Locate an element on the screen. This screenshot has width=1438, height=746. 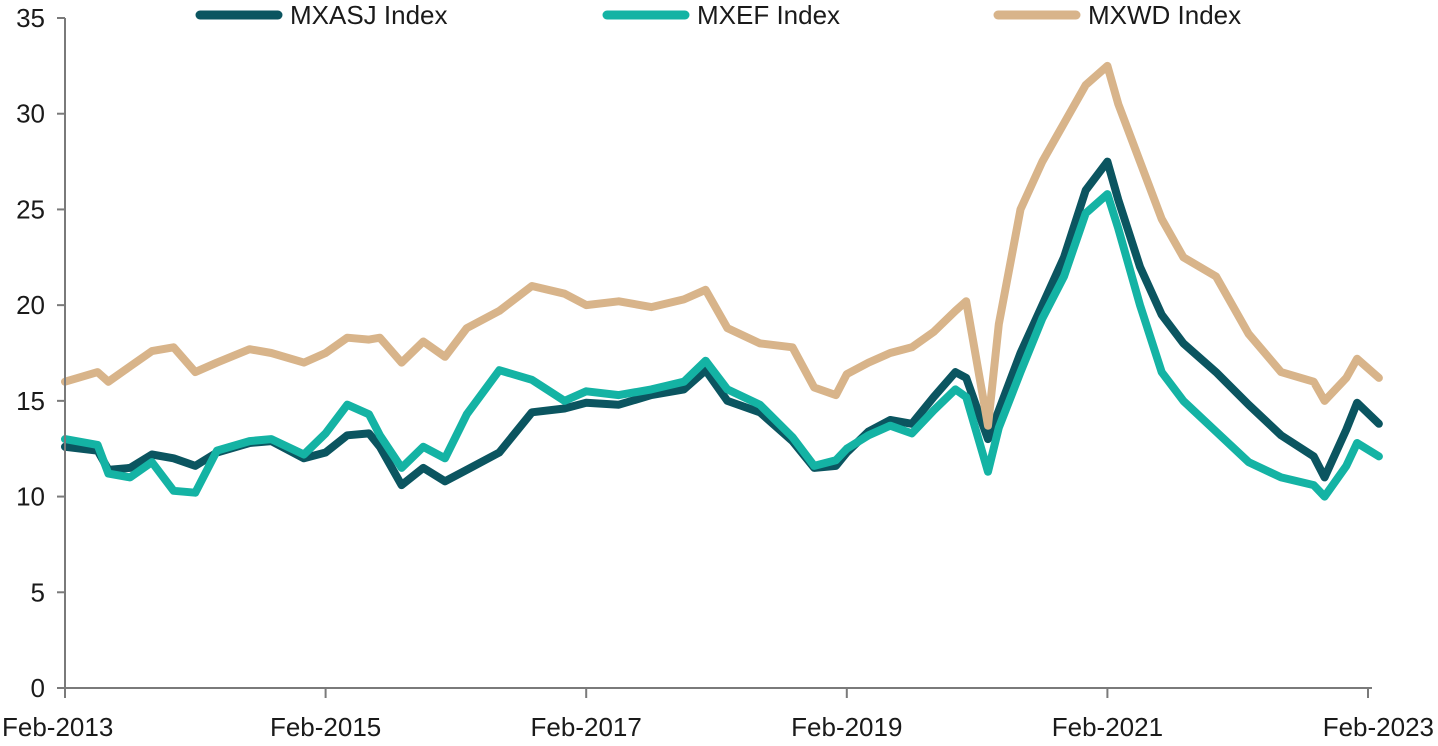
x-tick-label: Feb-2023 is located at coordinates (1378, 727).